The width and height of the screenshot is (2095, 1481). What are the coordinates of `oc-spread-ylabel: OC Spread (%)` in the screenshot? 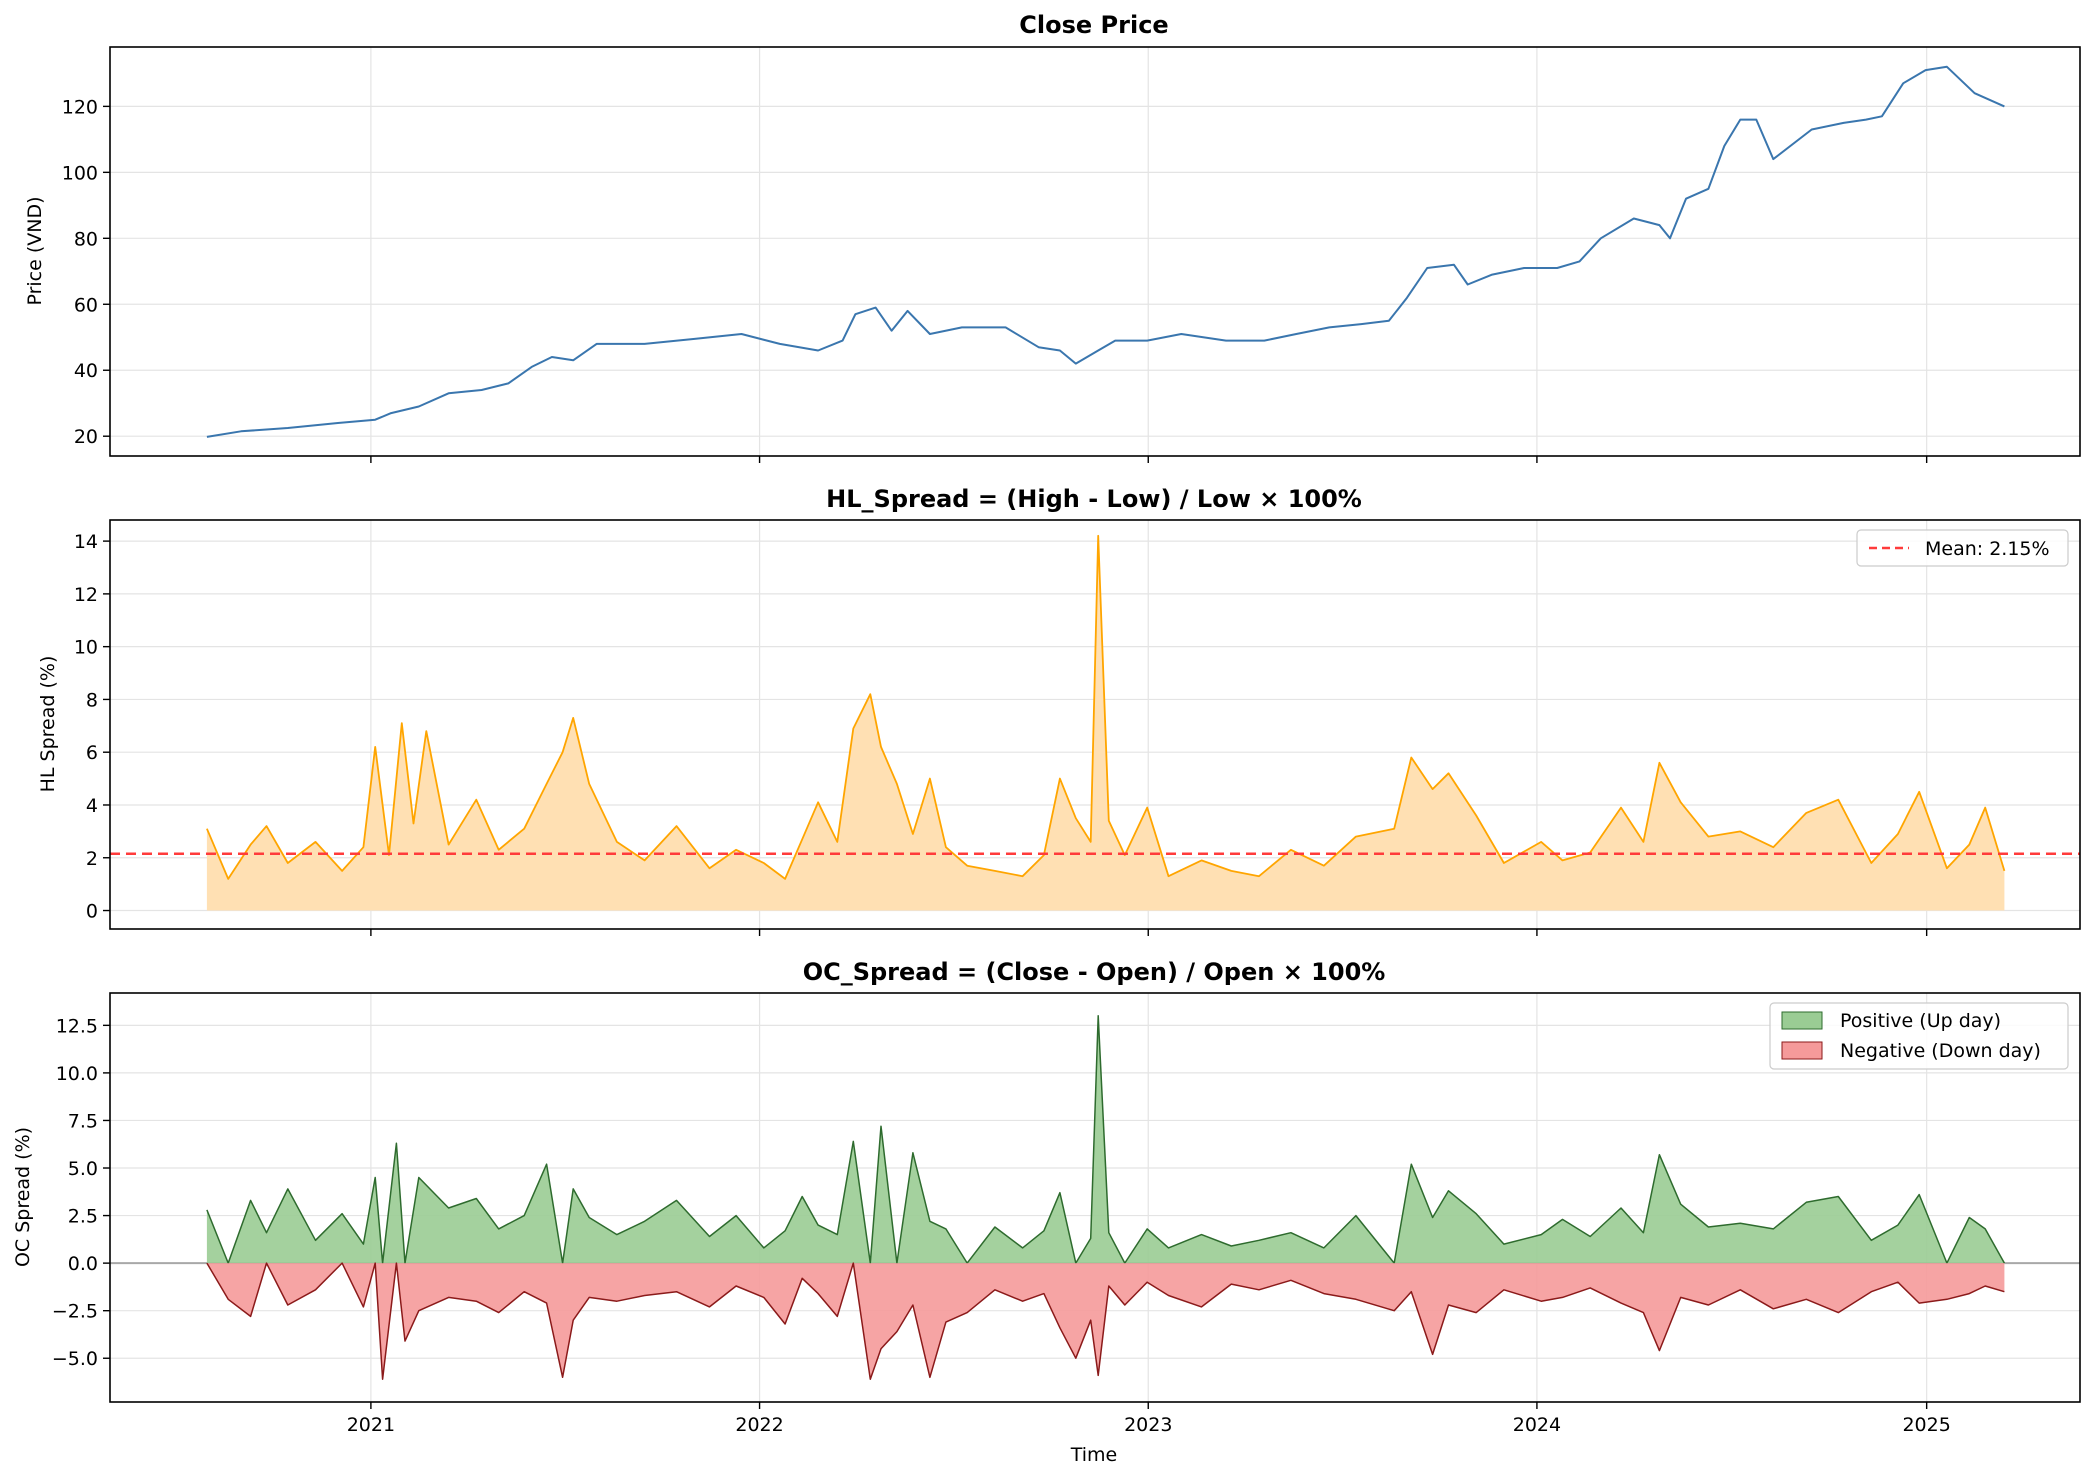 It's located at (23, 1197).